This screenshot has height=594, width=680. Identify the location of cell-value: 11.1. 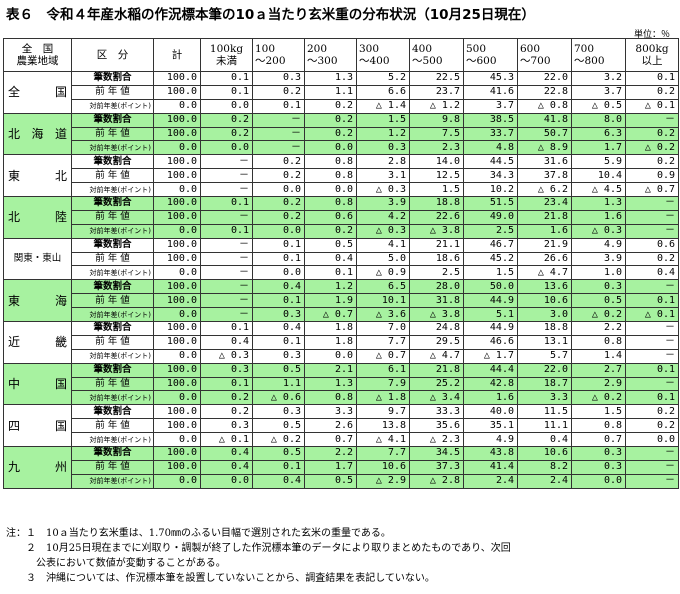
(544, 426).